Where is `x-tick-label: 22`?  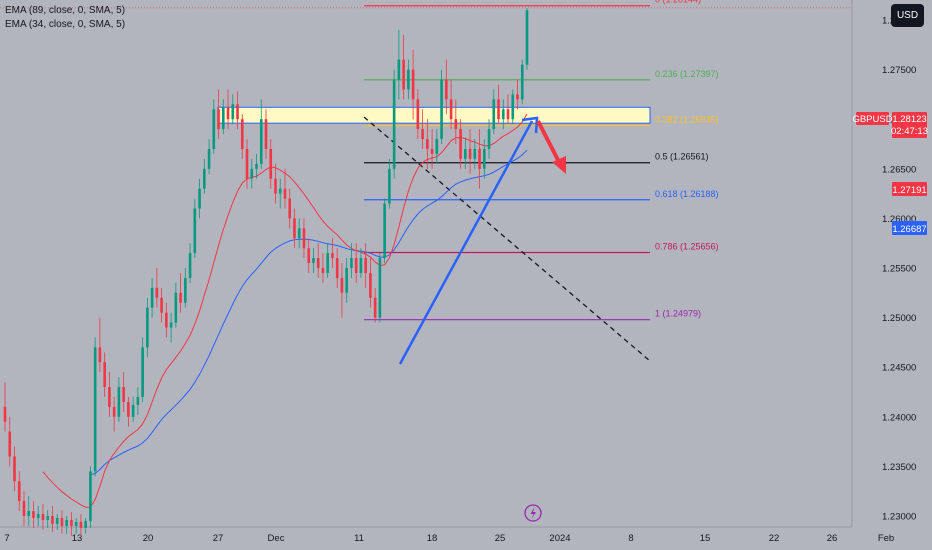 x-tick-label: 22 is located at coordinates (774, 538).